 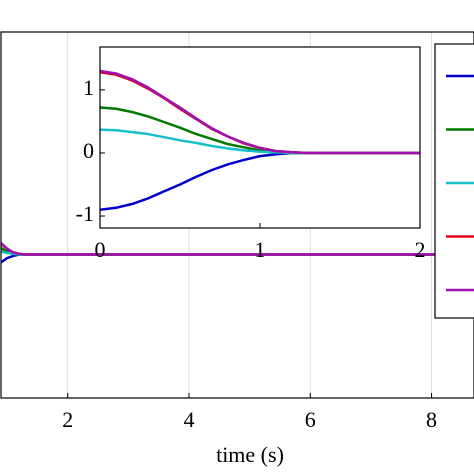 What do you see at coordinates (88, 87) in the screenshot?
I see `y-tick-label: 1` at bounding box center [88, 87].